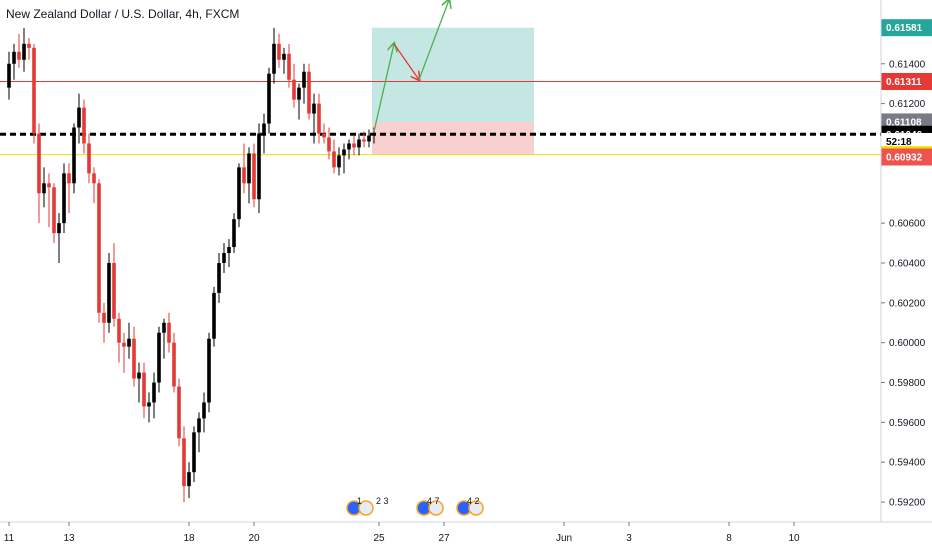 The width and height of the screenshot is (932, 550). What do you see at coordinates (629, 538) in the screenshot?
I see `time-tick-label: 3` at bounding box center [629, 538].